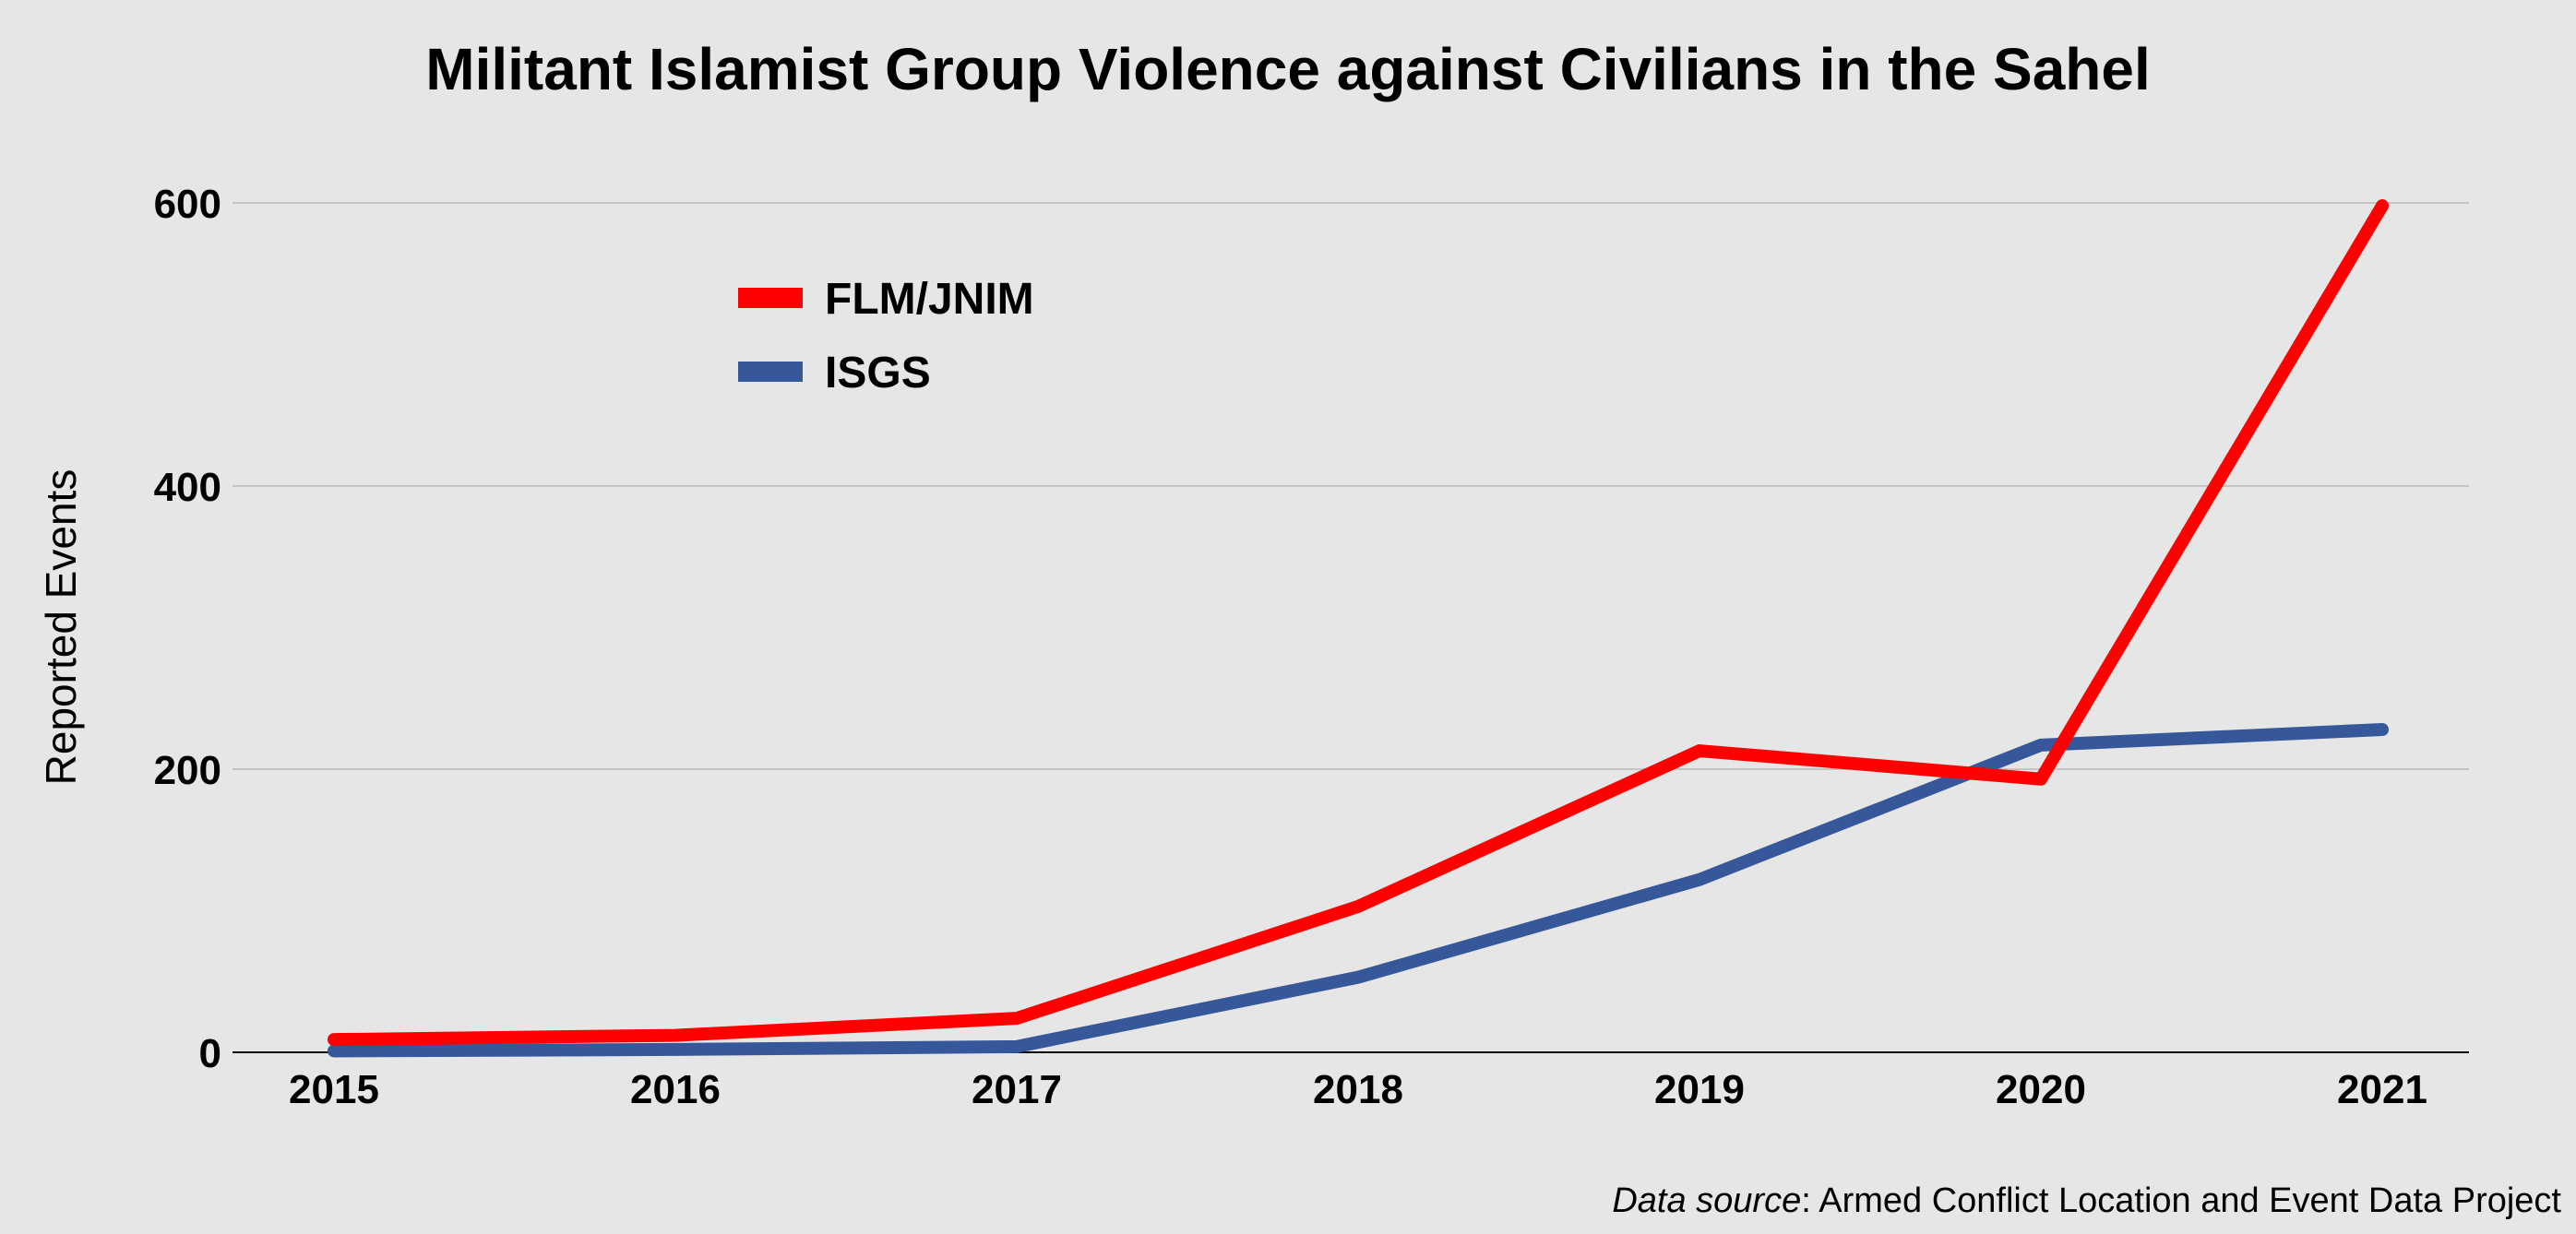 The image size is (2576, 1234). Describe the element at coordinates (61, 627) in the screenshot. I see `y-axis-label: Reported Events` at that location.